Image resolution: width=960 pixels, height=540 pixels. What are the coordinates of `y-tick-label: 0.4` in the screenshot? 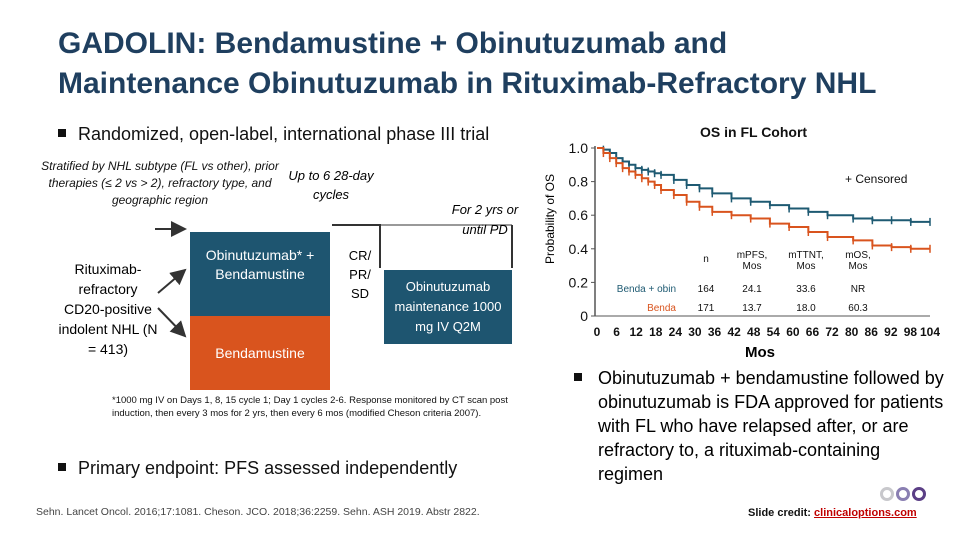 It's located at (579, 249).